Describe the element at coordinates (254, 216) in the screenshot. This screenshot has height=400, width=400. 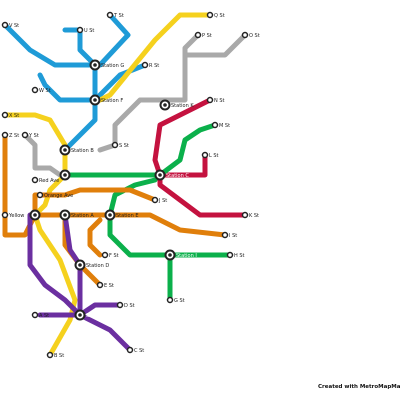
I see `label-k-st: K St` at that location.